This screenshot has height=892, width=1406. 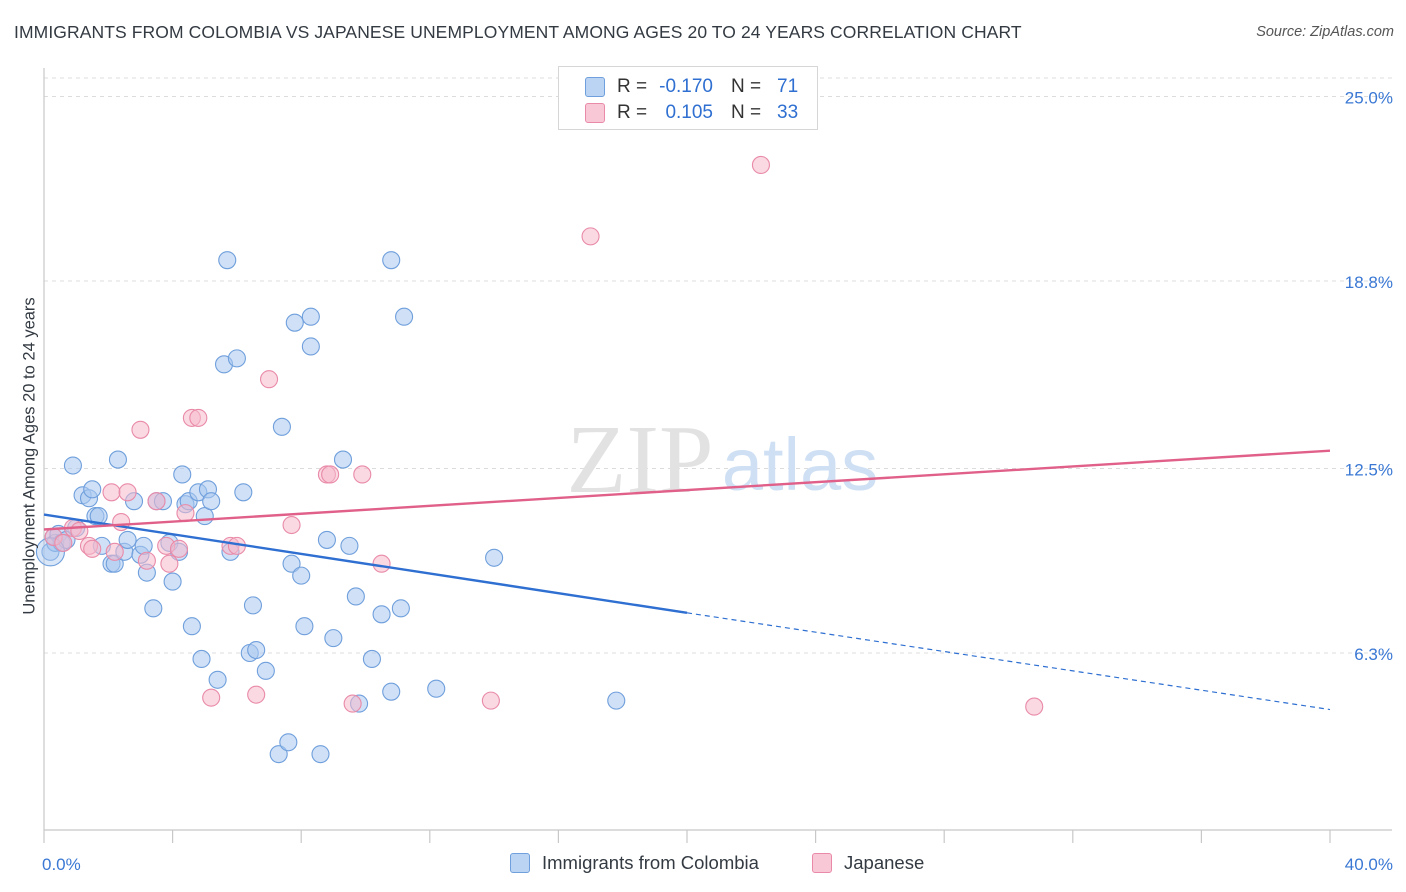 I want to click on legend-label-colombia: Immigrants from Colombia, so click(x=650, y=862).